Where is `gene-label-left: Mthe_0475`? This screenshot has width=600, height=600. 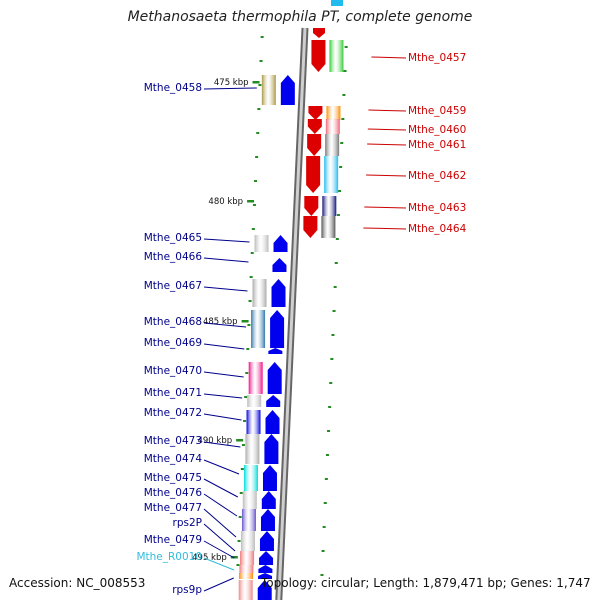 gene-label-left: Mthe_0475 is located at coordinates (173, 478).